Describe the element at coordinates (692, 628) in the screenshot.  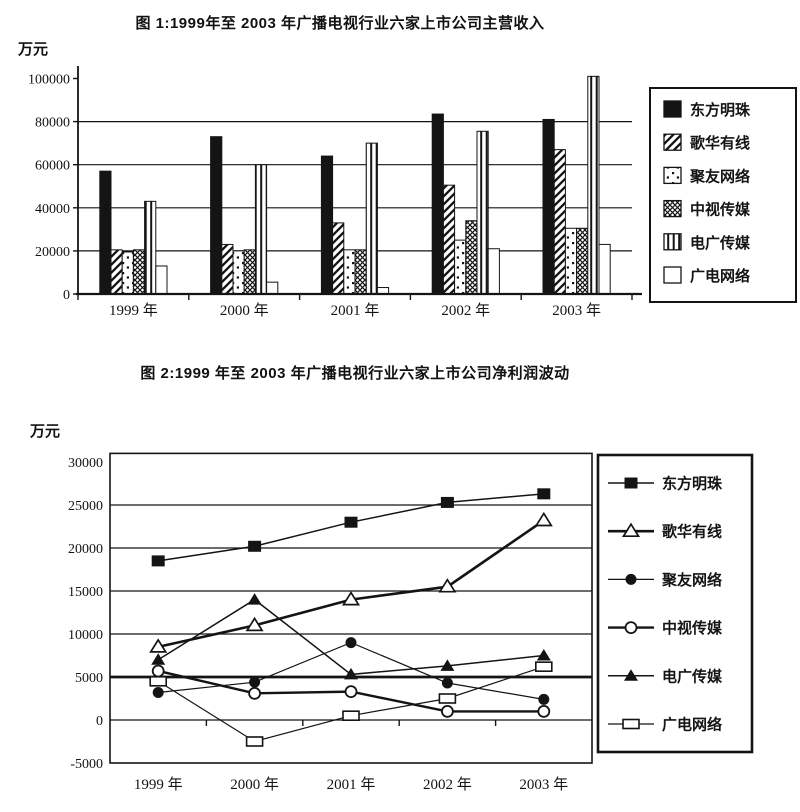
I see `legend2-label-3: 中视传媒` at that location.